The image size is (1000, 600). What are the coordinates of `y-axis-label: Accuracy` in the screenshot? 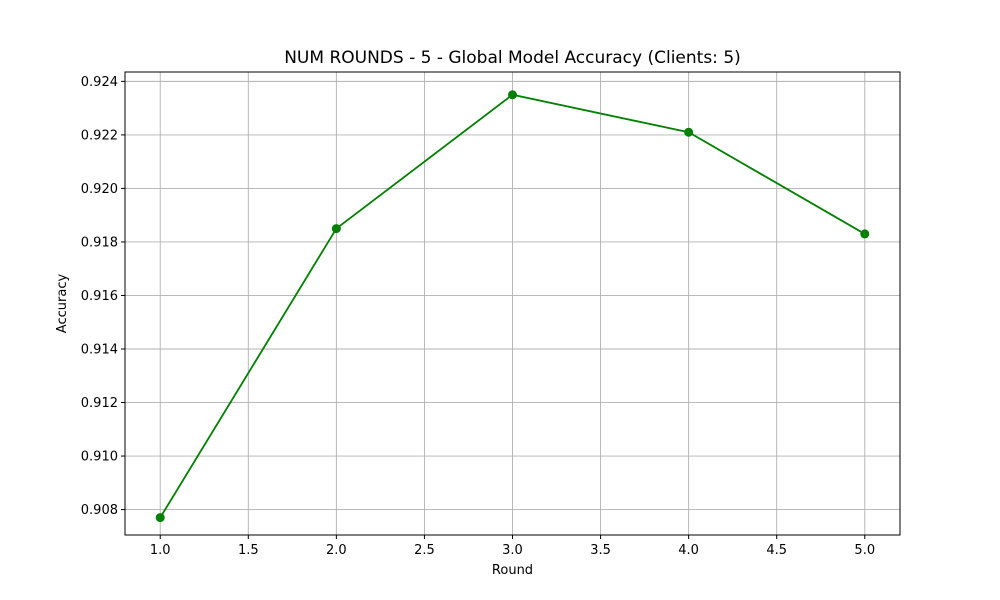 It's located at (62, 304).